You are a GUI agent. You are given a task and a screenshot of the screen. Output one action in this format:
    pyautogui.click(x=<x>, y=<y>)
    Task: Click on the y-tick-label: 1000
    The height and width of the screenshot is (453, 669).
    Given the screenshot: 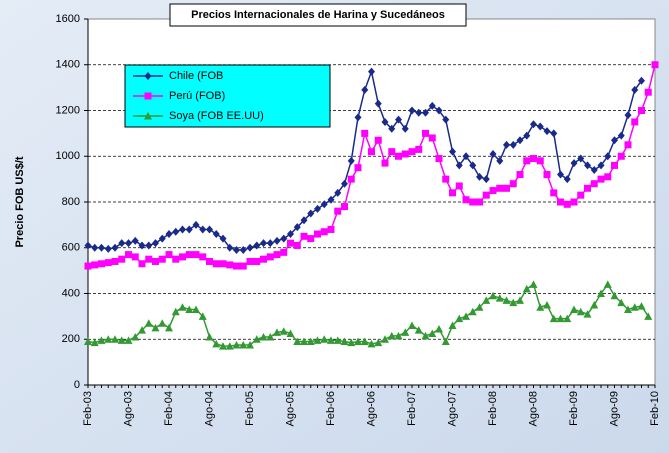 What is the action you would take?
    pyautogui.click(x=68, y=156)
    